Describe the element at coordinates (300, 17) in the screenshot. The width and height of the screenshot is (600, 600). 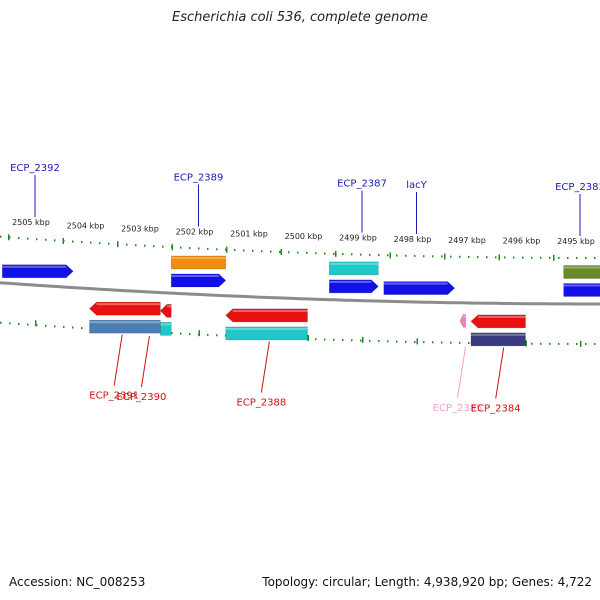
I see `genome-title: Escherichia coli 536, complete genome` at that location.